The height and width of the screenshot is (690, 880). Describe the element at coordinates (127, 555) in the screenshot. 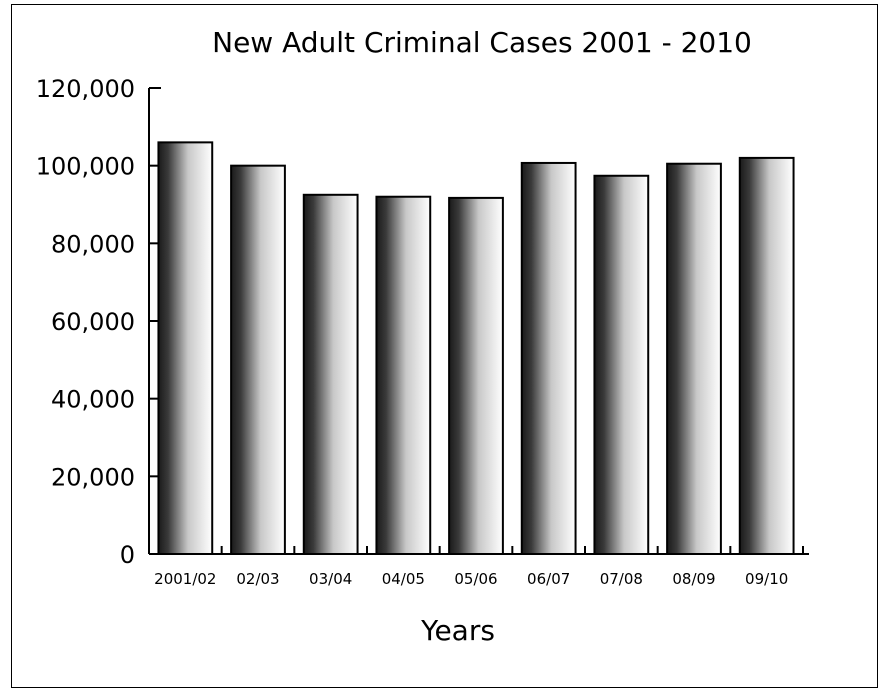

I see `y-tick-label: 0` at that location.